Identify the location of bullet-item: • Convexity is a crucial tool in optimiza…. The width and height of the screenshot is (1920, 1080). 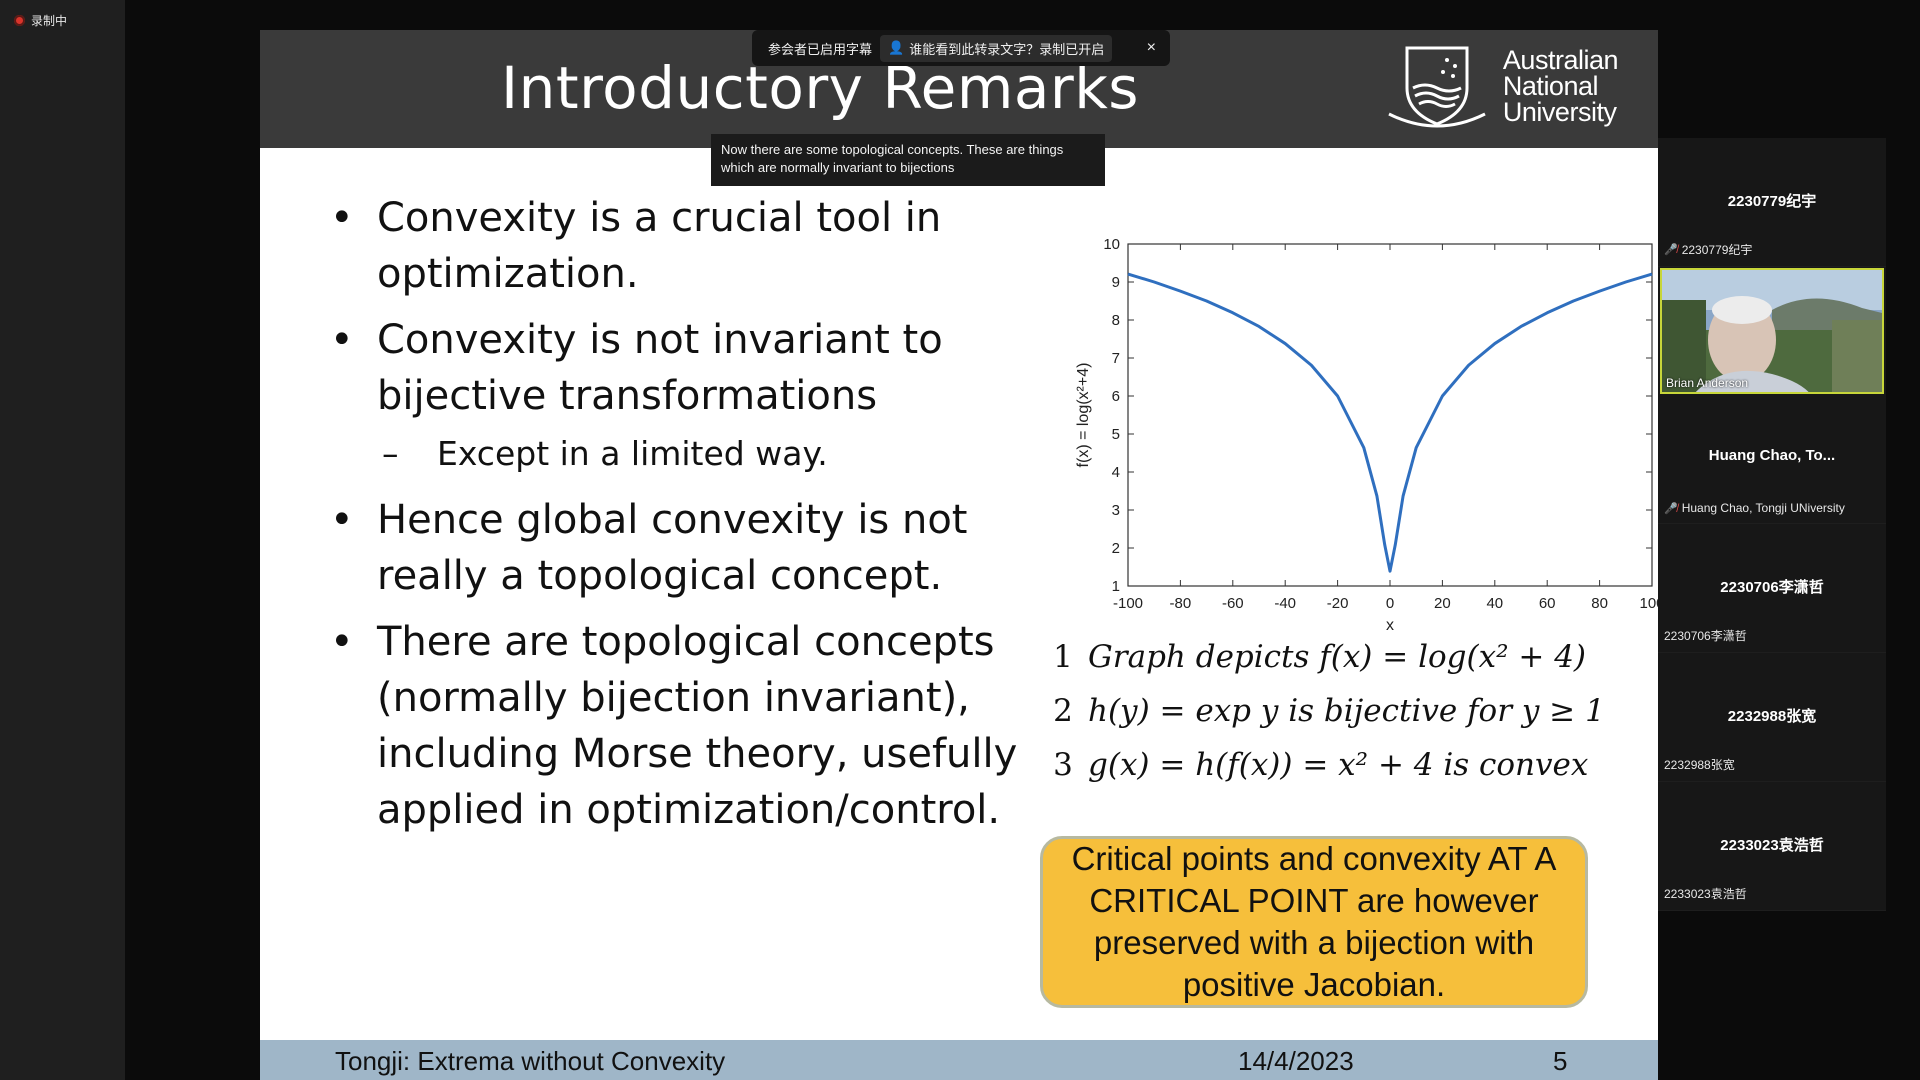
(636, 246).